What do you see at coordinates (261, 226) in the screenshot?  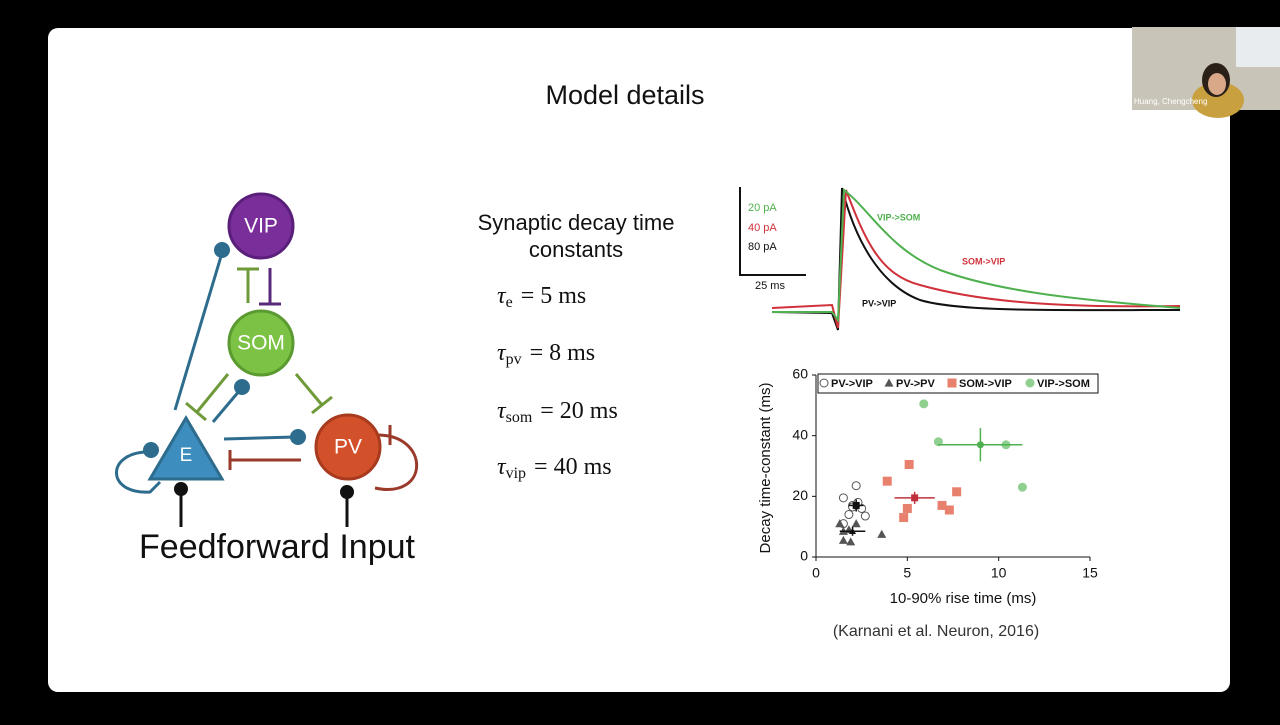 I see `node-label: VIP` at bounding box center [261, 226].